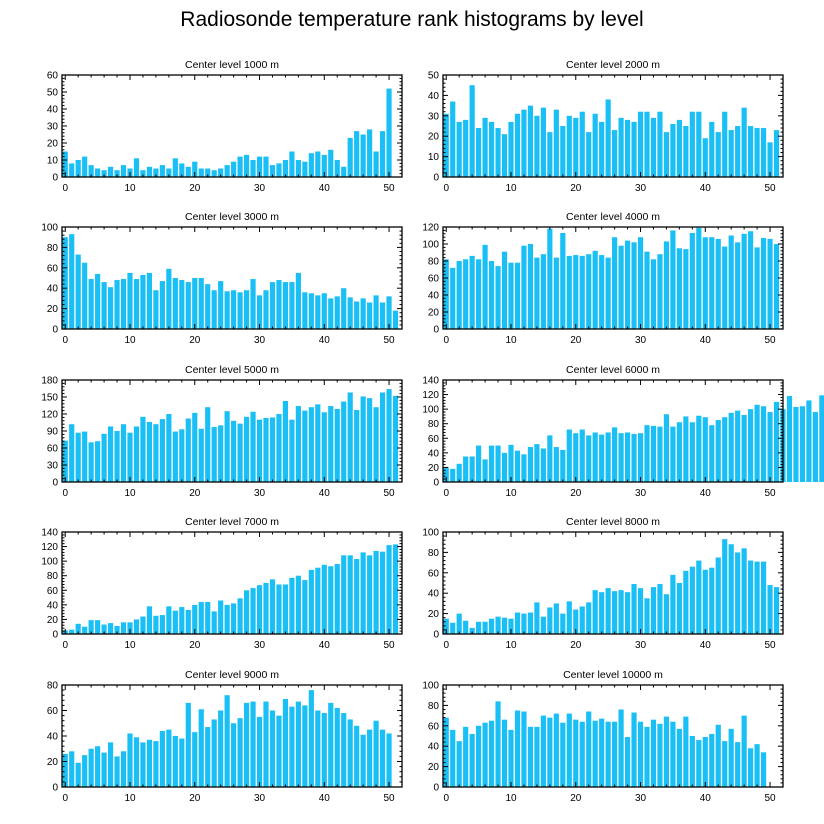 This screenshot has height=824, width=824. I want to click on y-tick-label: 90, so click(53, 432).